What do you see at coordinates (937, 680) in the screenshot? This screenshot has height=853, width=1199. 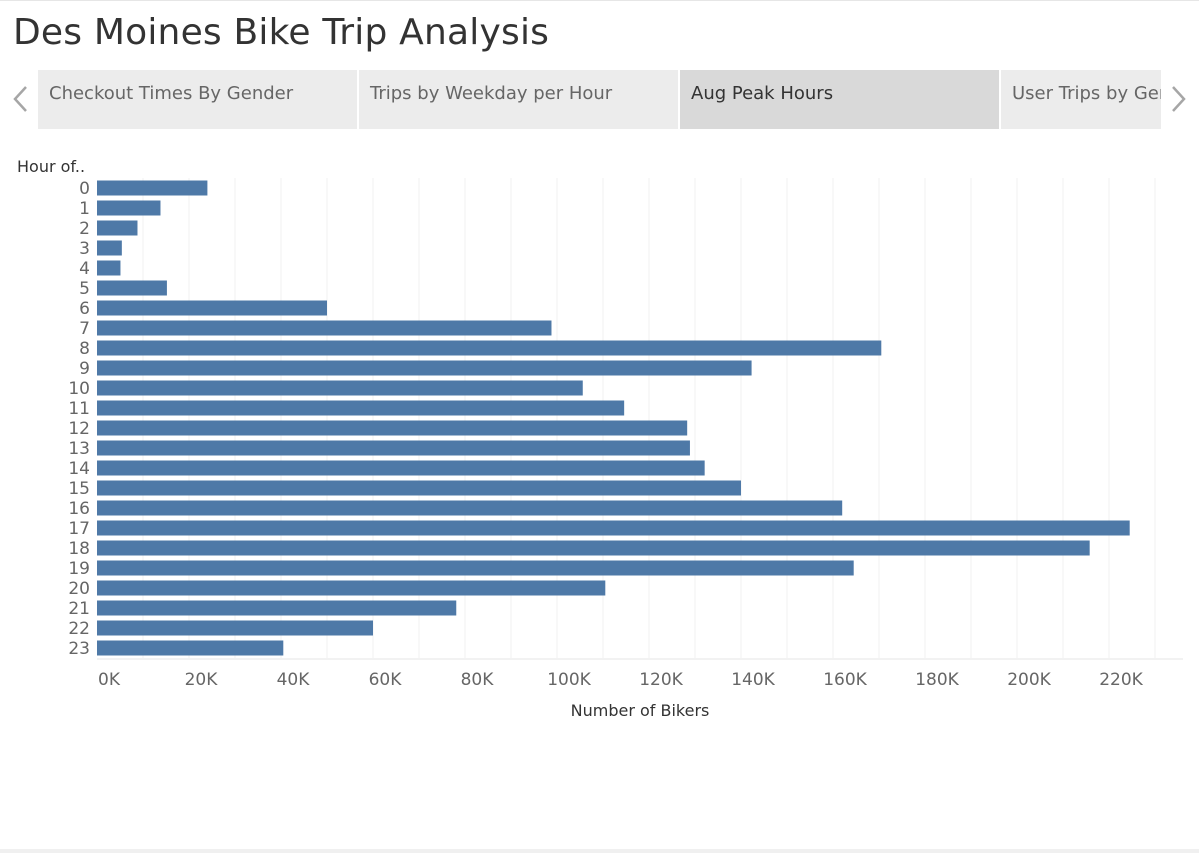 I see `x-tick-label: 180K` at bounding box center [937, 680].